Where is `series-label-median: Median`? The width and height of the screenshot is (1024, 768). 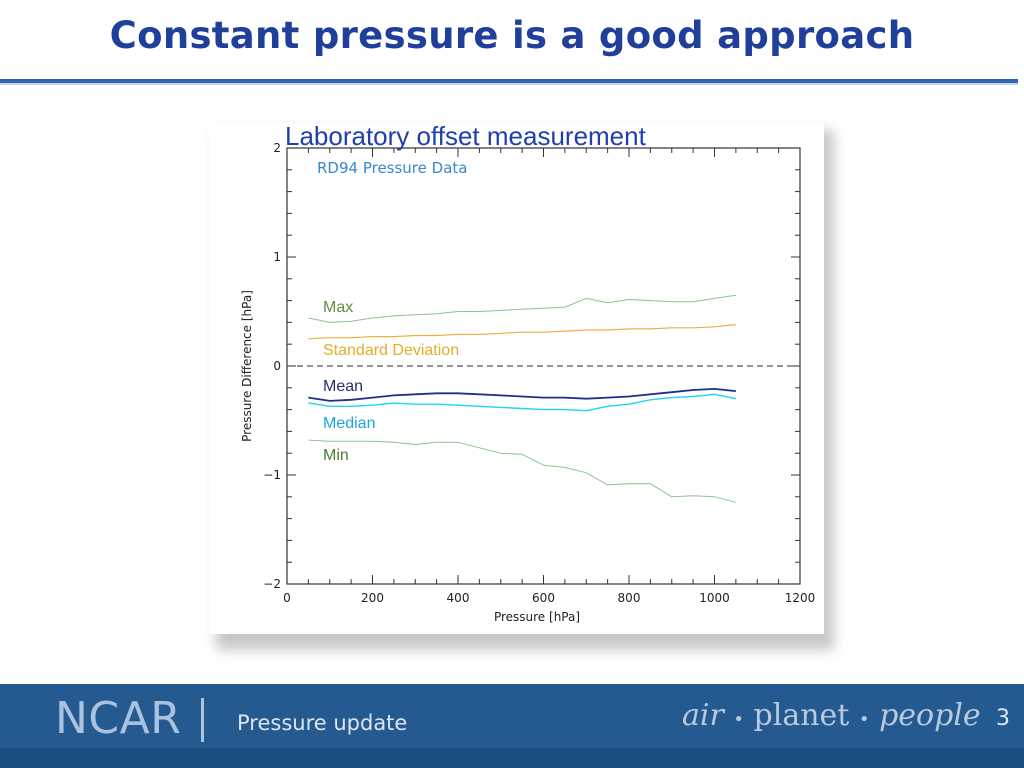 series-label-median: Median is located at coordinates (349, 423).